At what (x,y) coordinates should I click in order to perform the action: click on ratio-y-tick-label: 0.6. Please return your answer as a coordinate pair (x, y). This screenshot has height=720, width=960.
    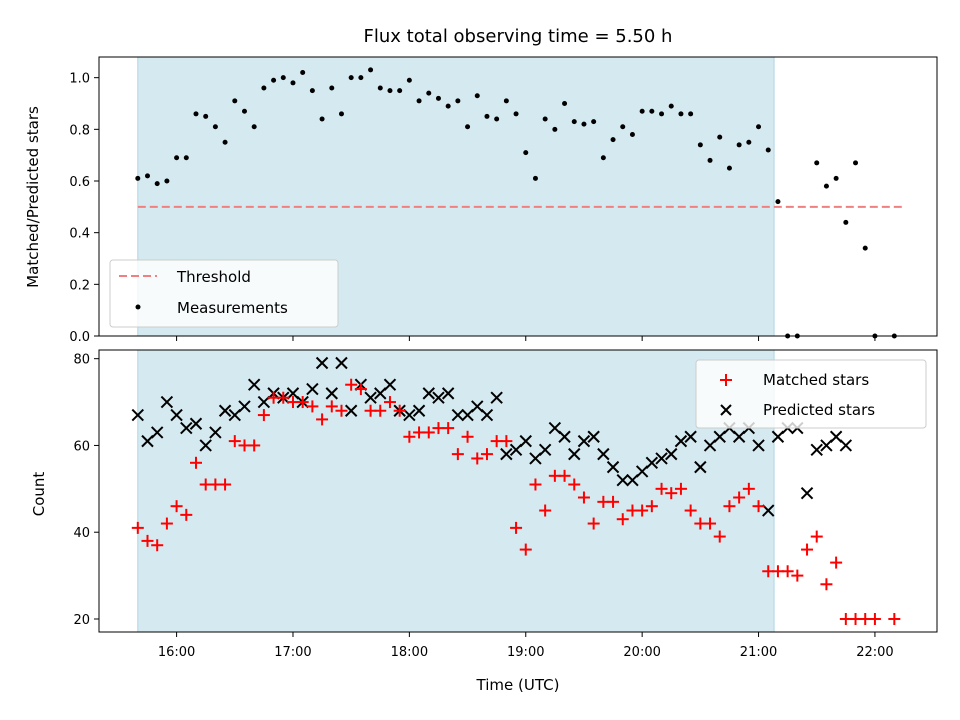
    Looking at the image, I should click on (79, 182).